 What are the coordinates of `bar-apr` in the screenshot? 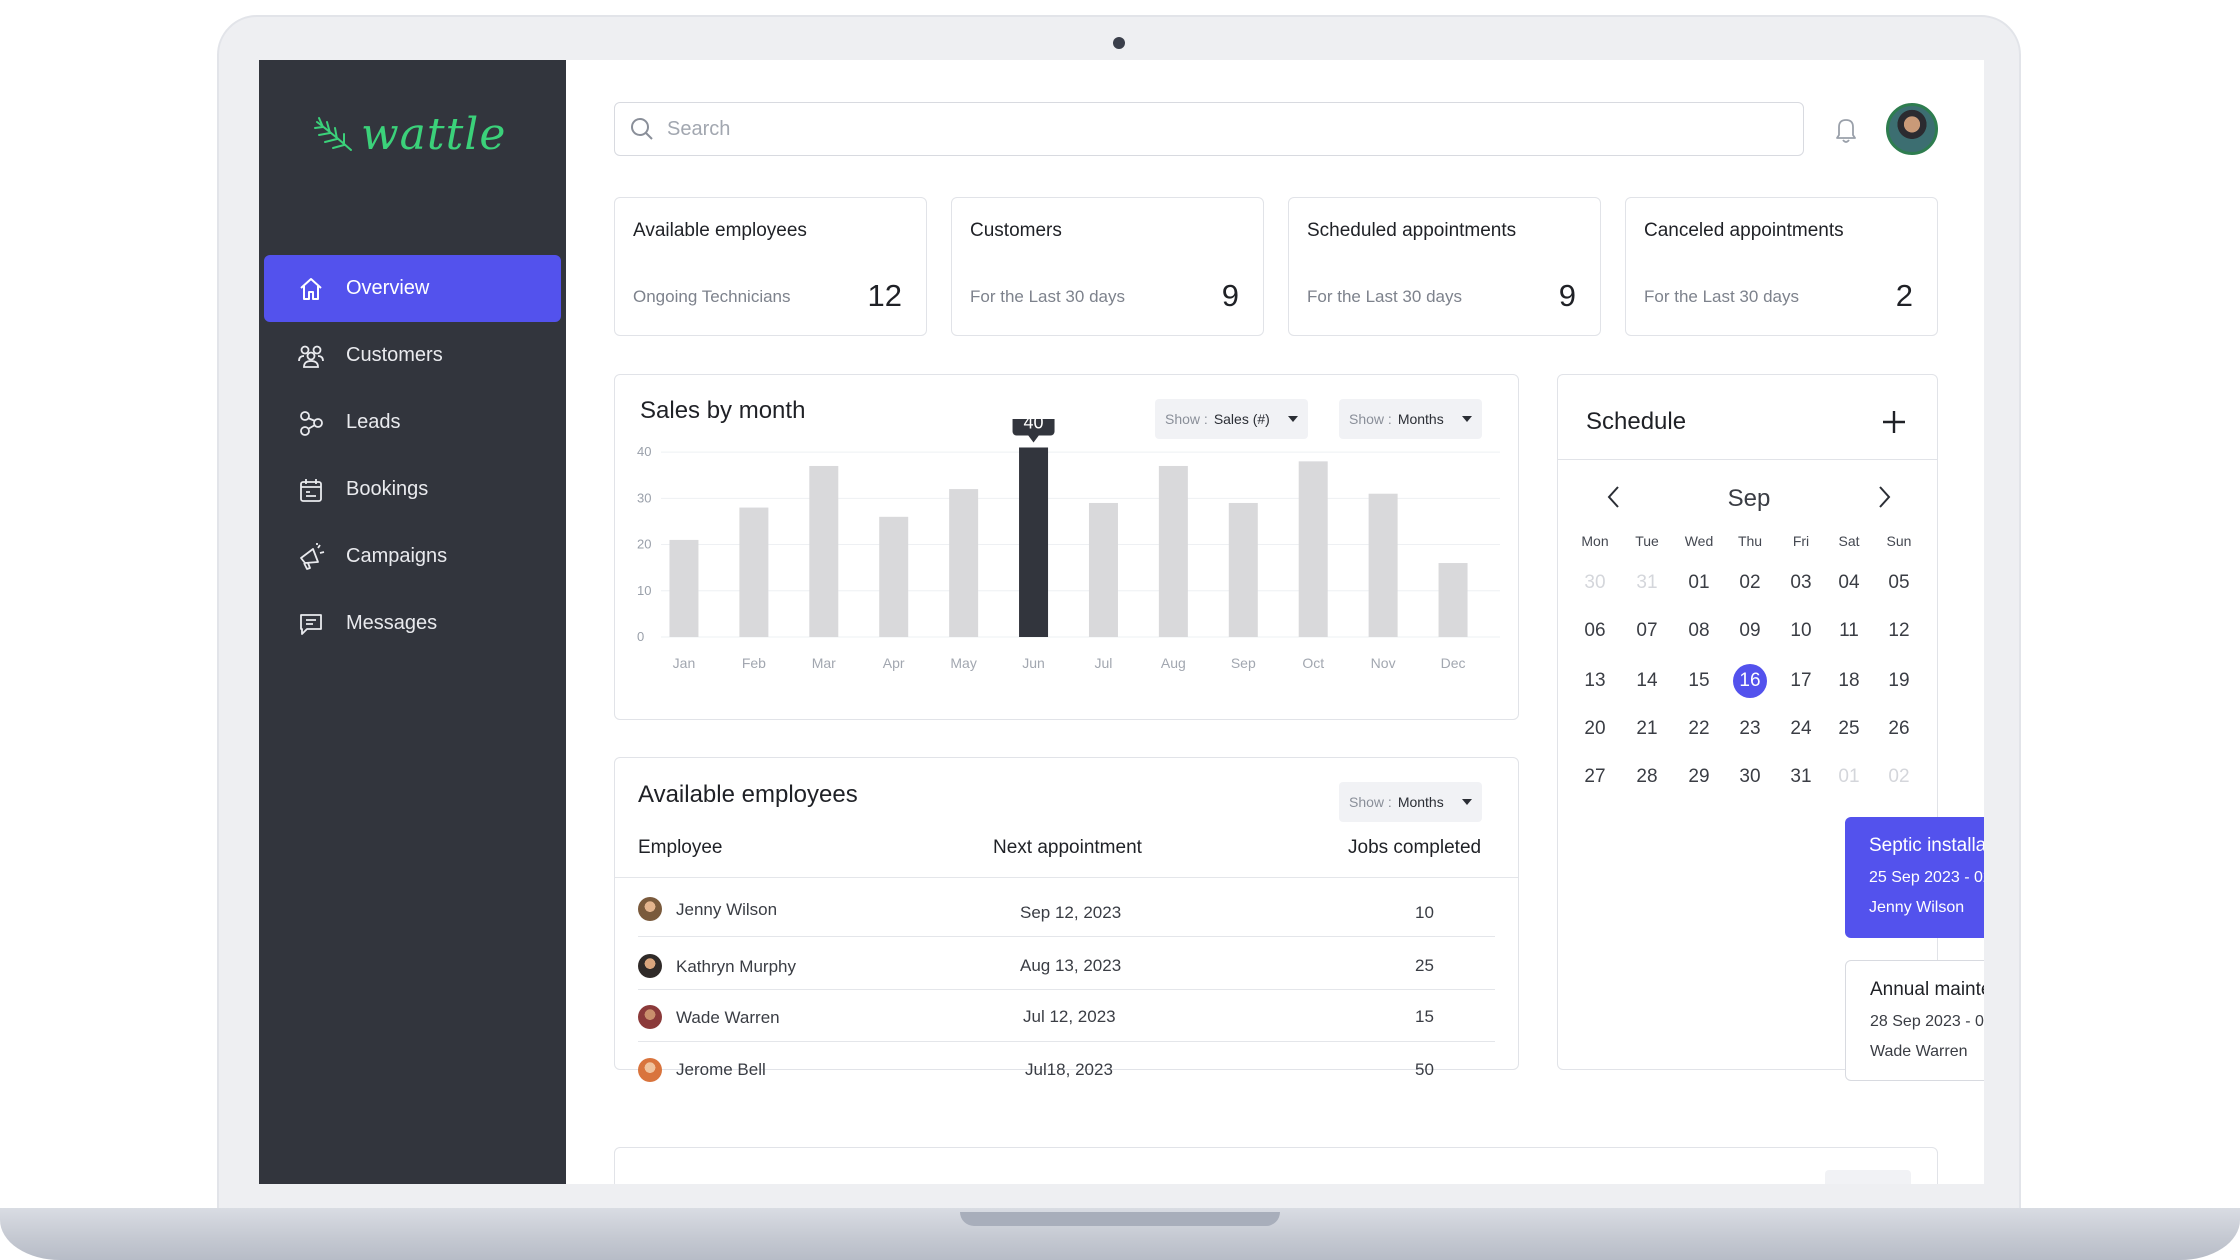 It's located at (894, 576).